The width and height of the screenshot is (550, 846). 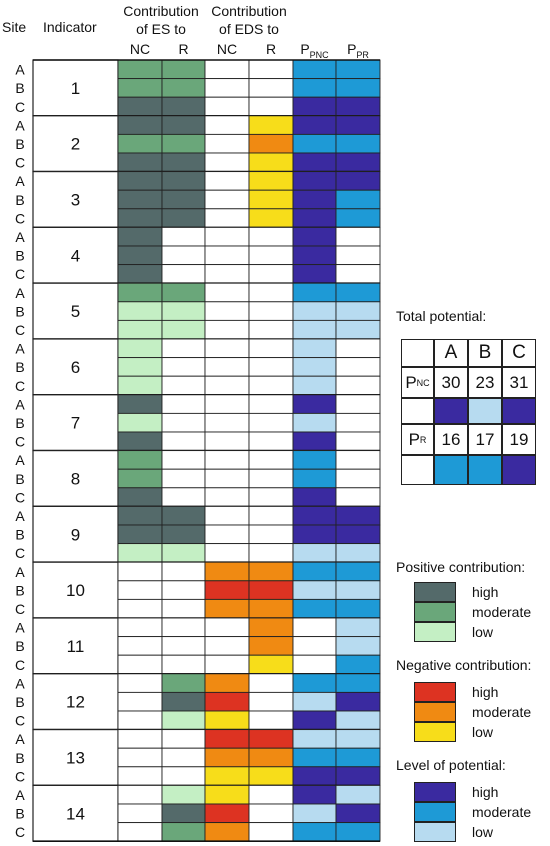 I want to click on indicator-label: 5, so click(x=75, y=311).